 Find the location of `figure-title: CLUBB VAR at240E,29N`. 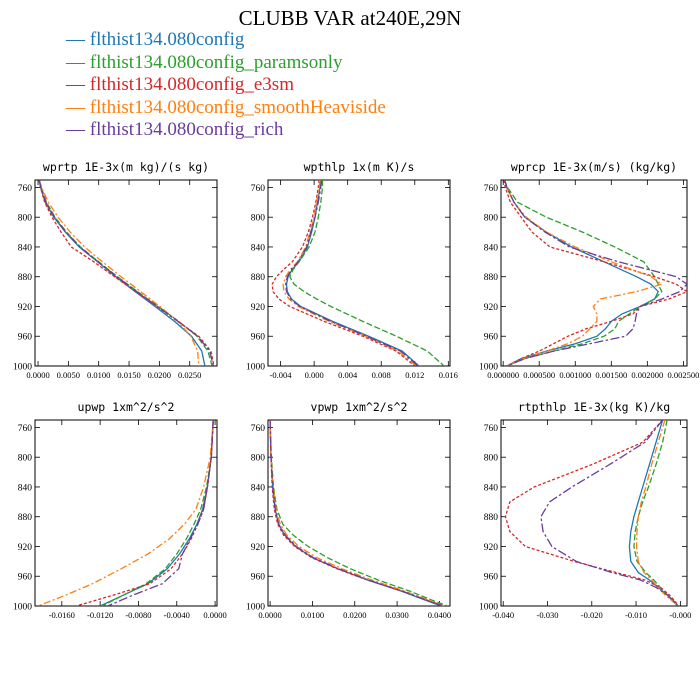

figure-title: CLUBB VAR at240E,29N is located at coordinates (350, 18).